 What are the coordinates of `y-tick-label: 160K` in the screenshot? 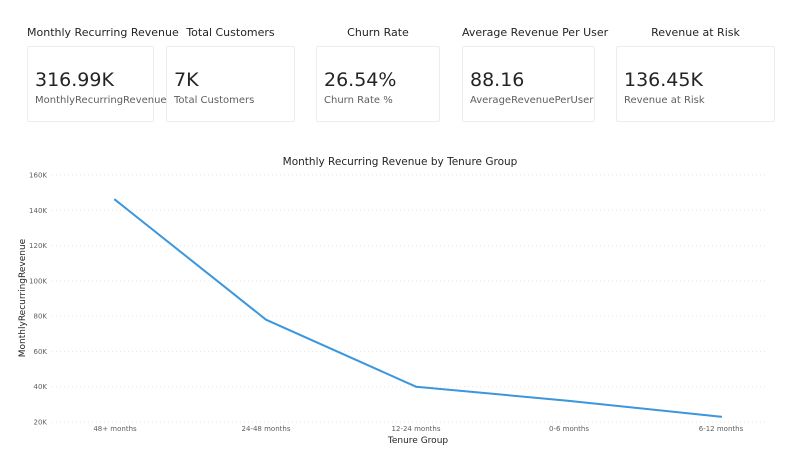 It's located at (38, 176).